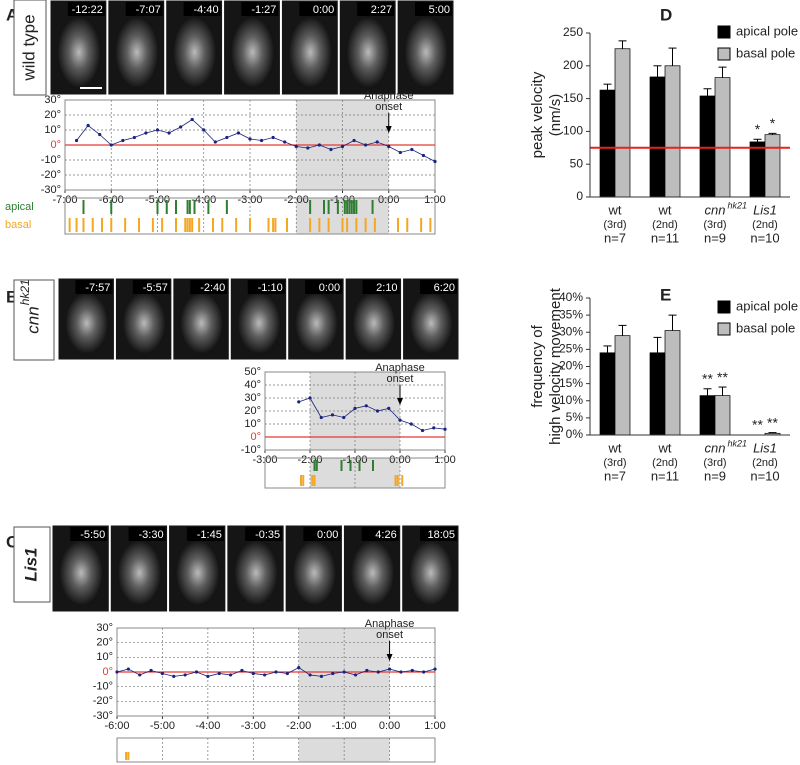 The width and height of the screenshot is (800, 765). What do you see at coordinates (573, 32) in the screenshot?
I see `y-tick-label: 250` at bounding box center [573, 32].